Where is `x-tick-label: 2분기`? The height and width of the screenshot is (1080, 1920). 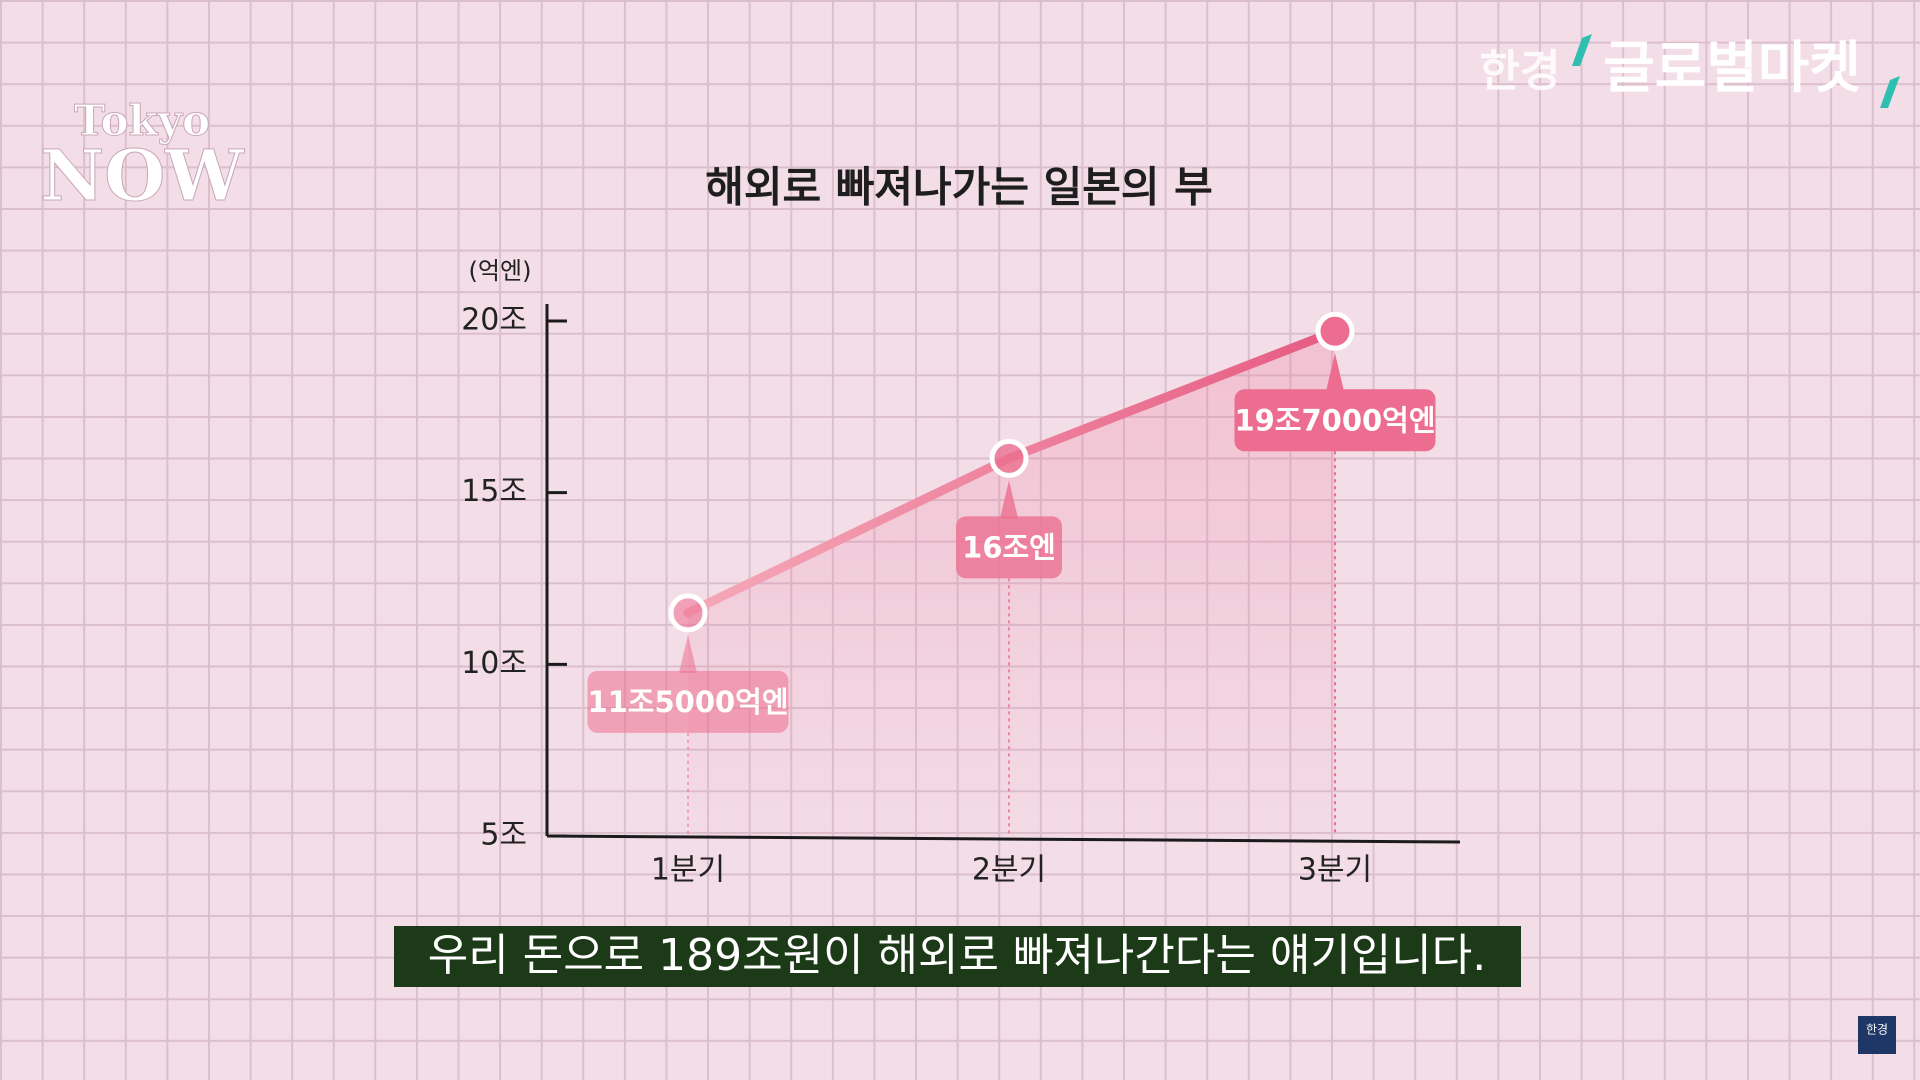
x-tick-label: 2분기 is located at coordinates (1009, 870).